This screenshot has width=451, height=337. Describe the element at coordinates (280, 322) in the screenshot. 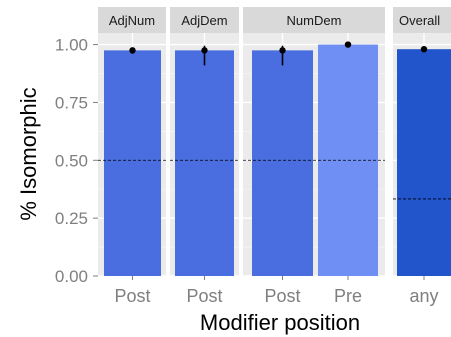

I see `x-axis-title: Modifier position` at that location.